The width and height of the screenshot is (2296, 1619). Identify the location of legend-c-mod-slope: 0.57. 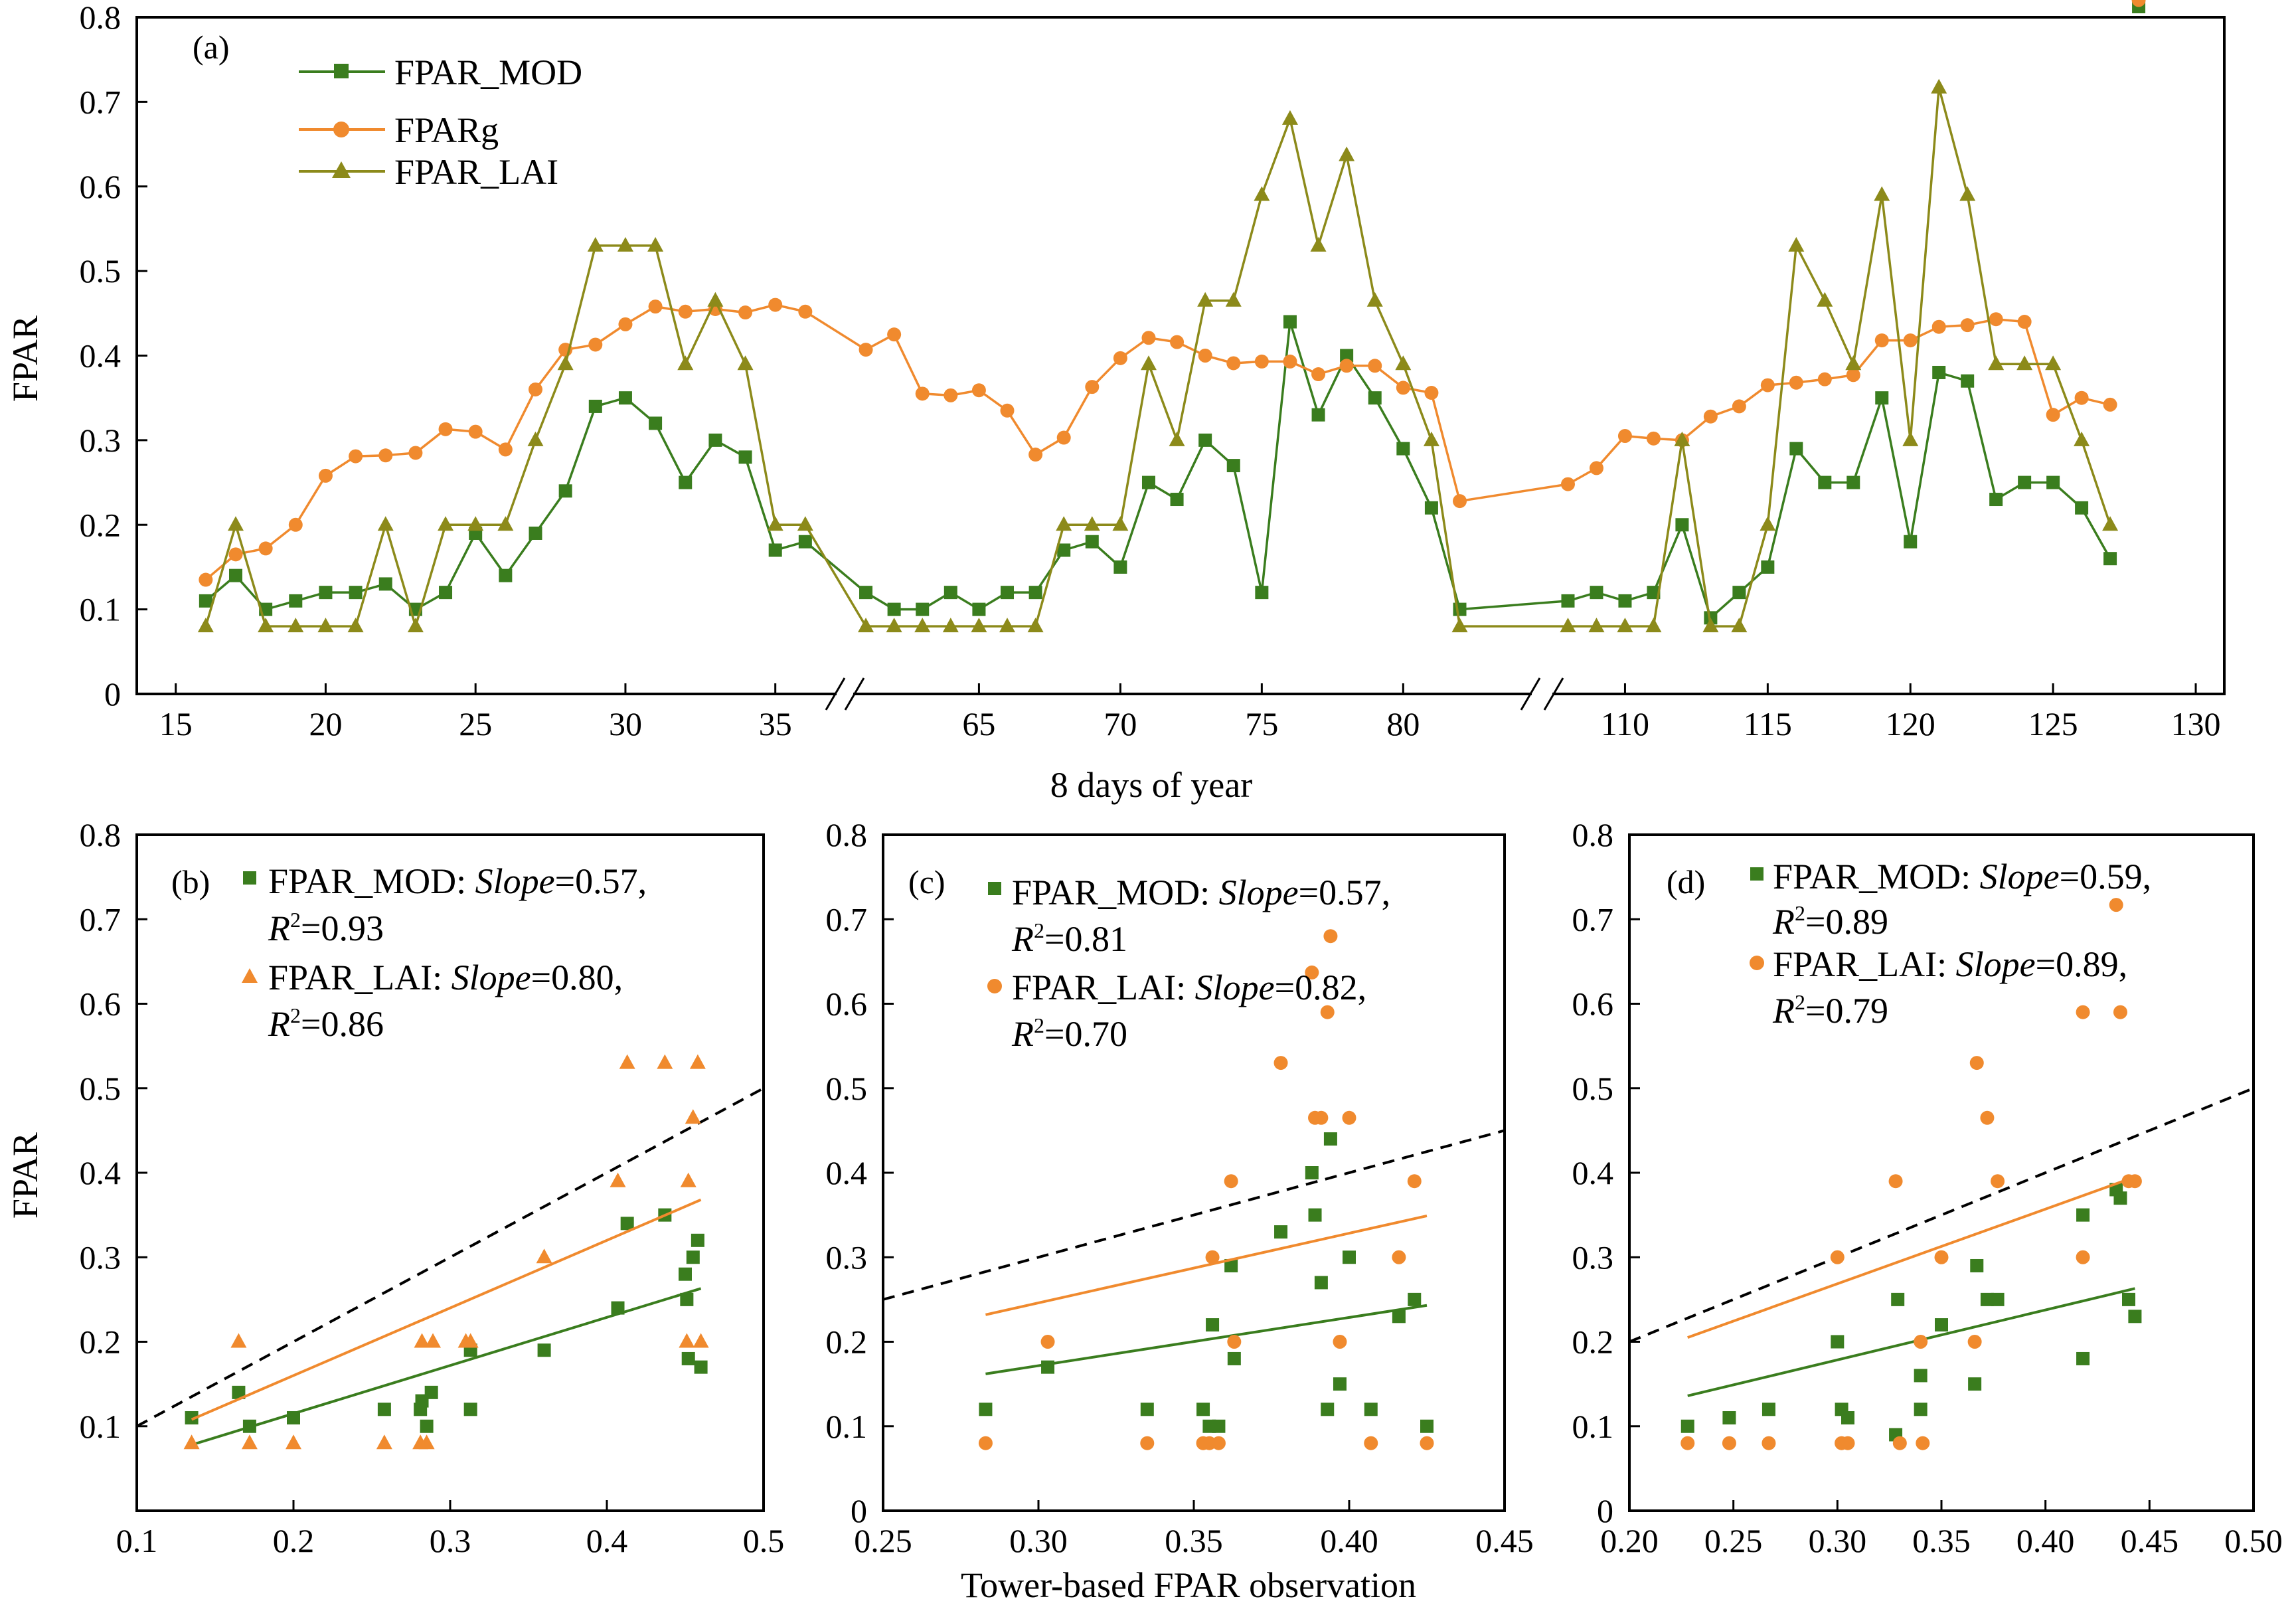
(1350, 892).